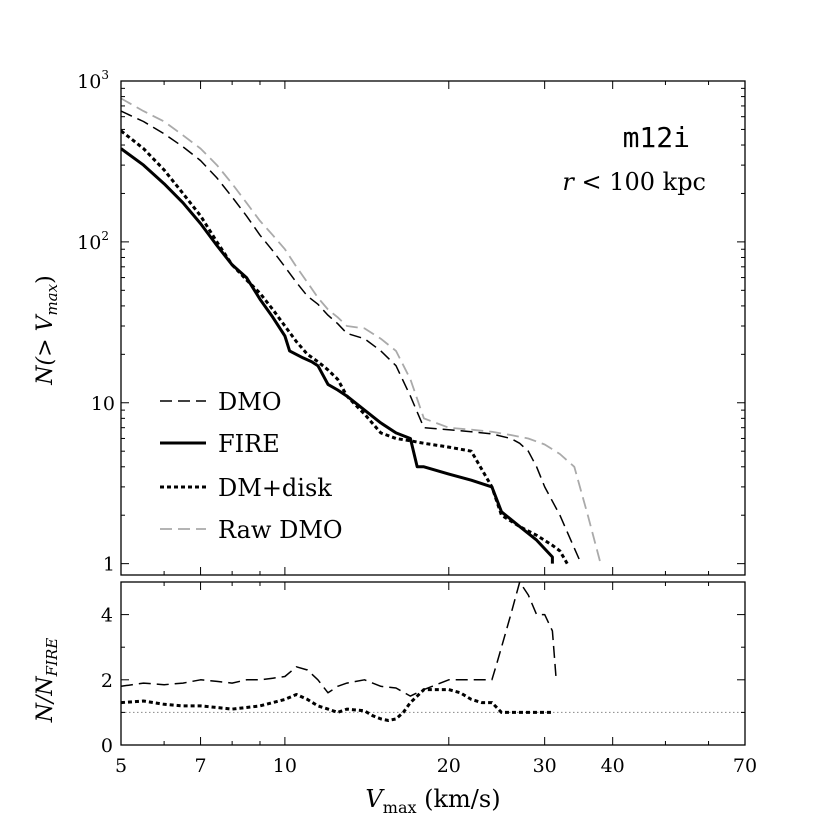 The width and height of the screenshot is (830, 830). What do you see at coordinates (107, 681) in the screenshot?
I see `bottom-ytick-label-2: 2` at bounding box center [107, 681].